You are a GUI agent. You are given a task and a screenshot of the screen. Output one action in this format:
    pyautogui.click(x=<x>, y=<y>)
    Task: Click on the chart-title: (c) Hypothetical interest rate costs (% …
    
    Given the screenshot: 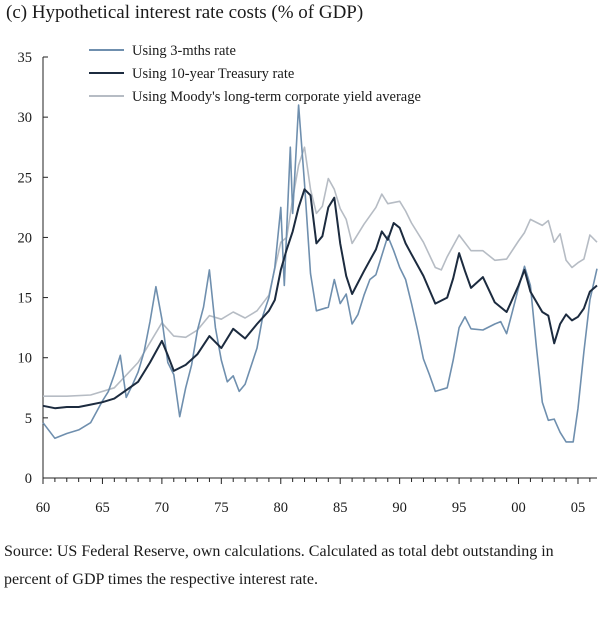 What is the action you would take?
    pyautogui.click(x=185, y=12)
    